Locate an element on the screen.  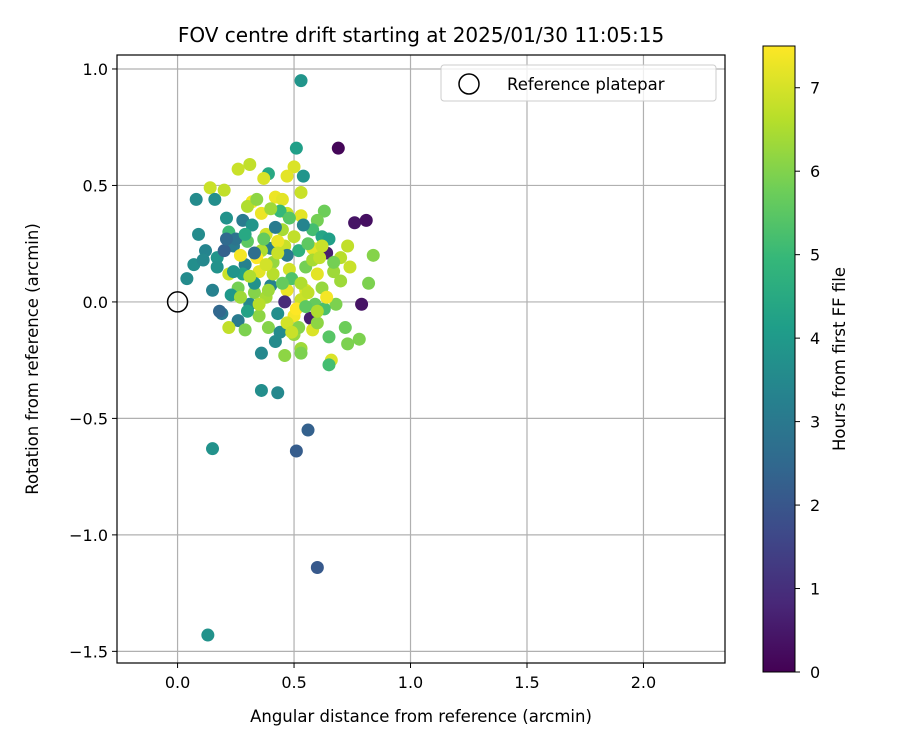
y-axis-label: Rotation from reference (arcmin) is located at coordinates (32, 359).